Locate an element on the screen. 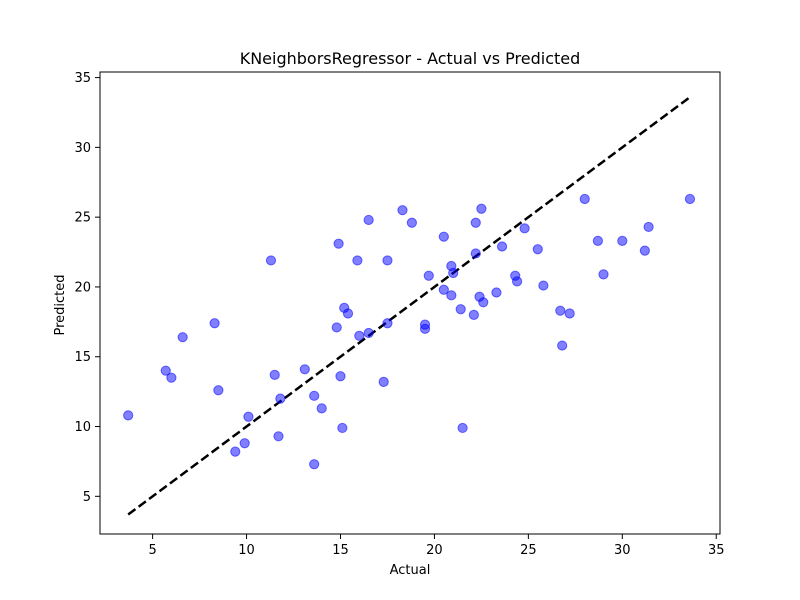  x-axis-label: Actual is located at coordinates (410, 570).